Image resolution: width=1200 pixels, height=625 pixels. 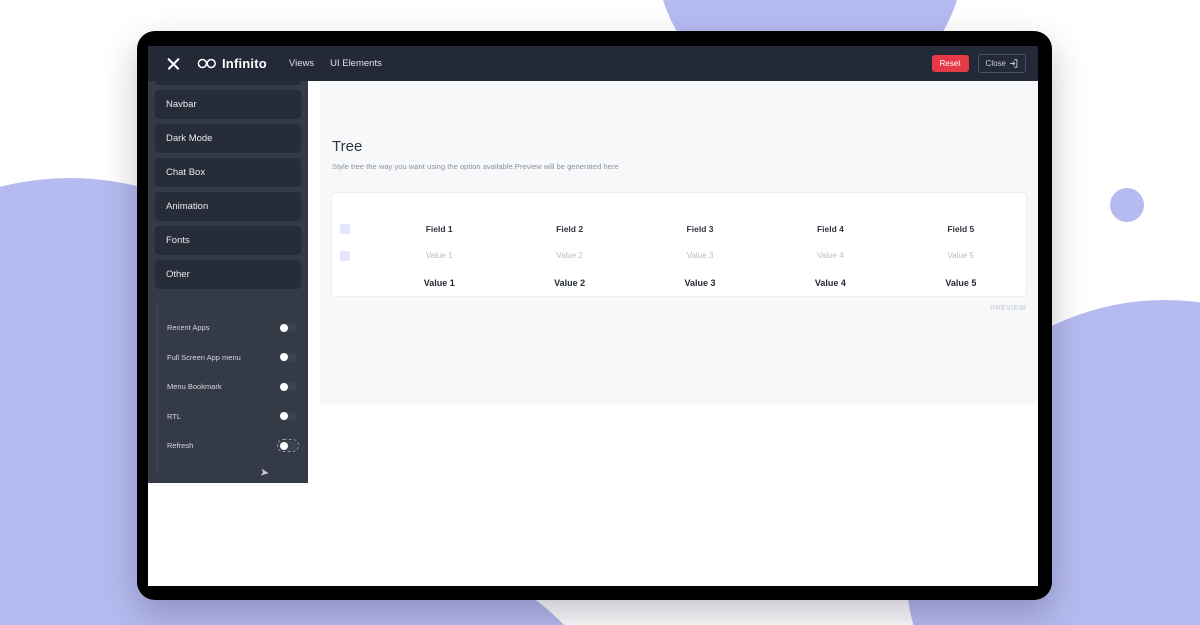 I want to click on toggle-label: RTL, so click(x=174, y=416).